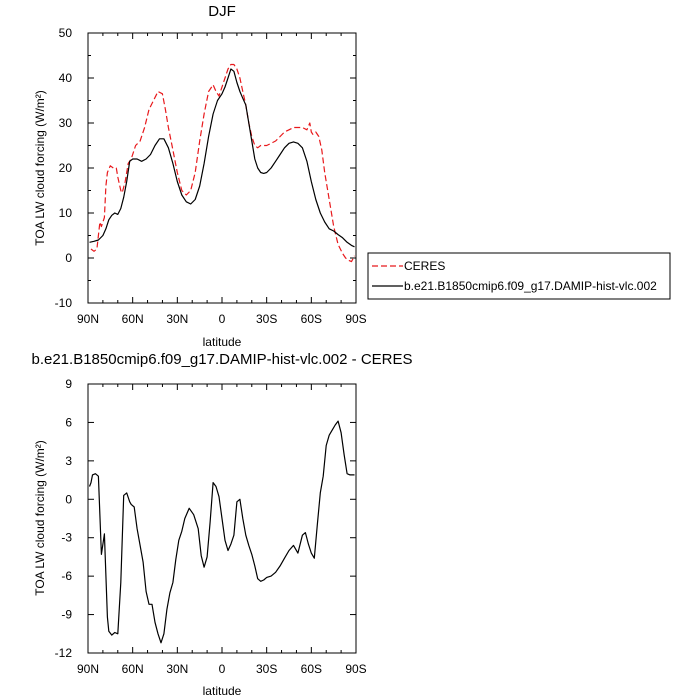 Image resolution: width=700 pixels, height=700 pixels. I want to click on bottom-y-axis-label: TOA LW cloud forcing (W/m²), so click(40, 518).